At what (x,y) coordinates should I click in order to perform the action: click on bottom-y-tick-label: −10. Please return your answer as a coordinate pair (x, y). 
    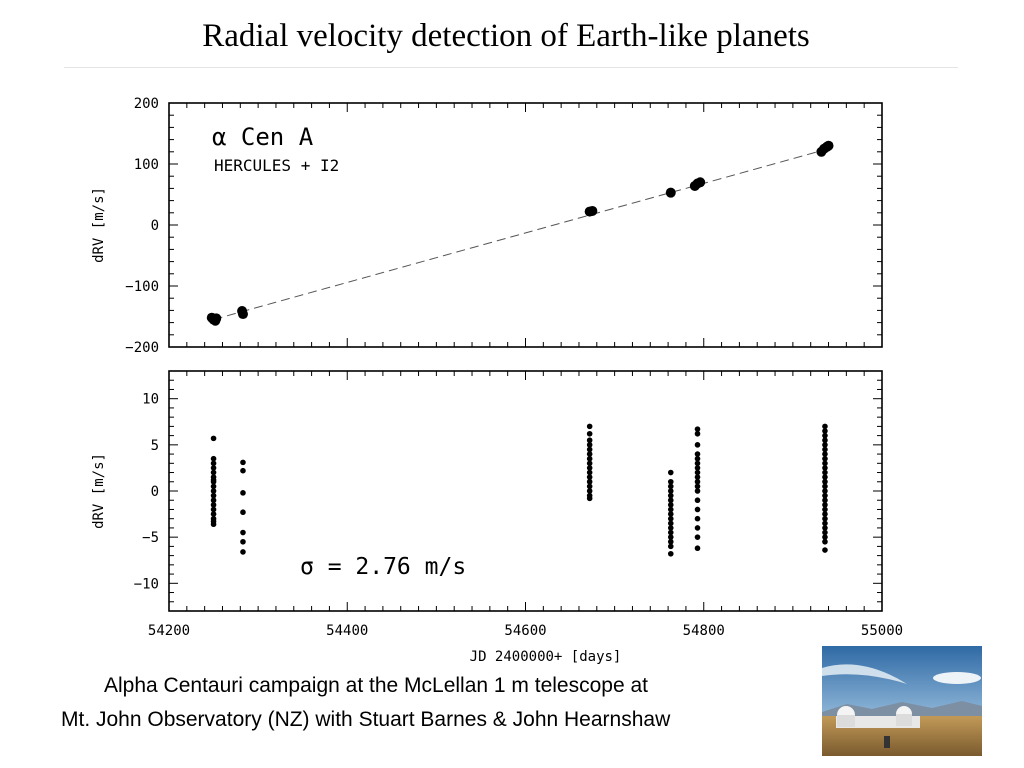
    Looking at the image, I should click on (146, 584).